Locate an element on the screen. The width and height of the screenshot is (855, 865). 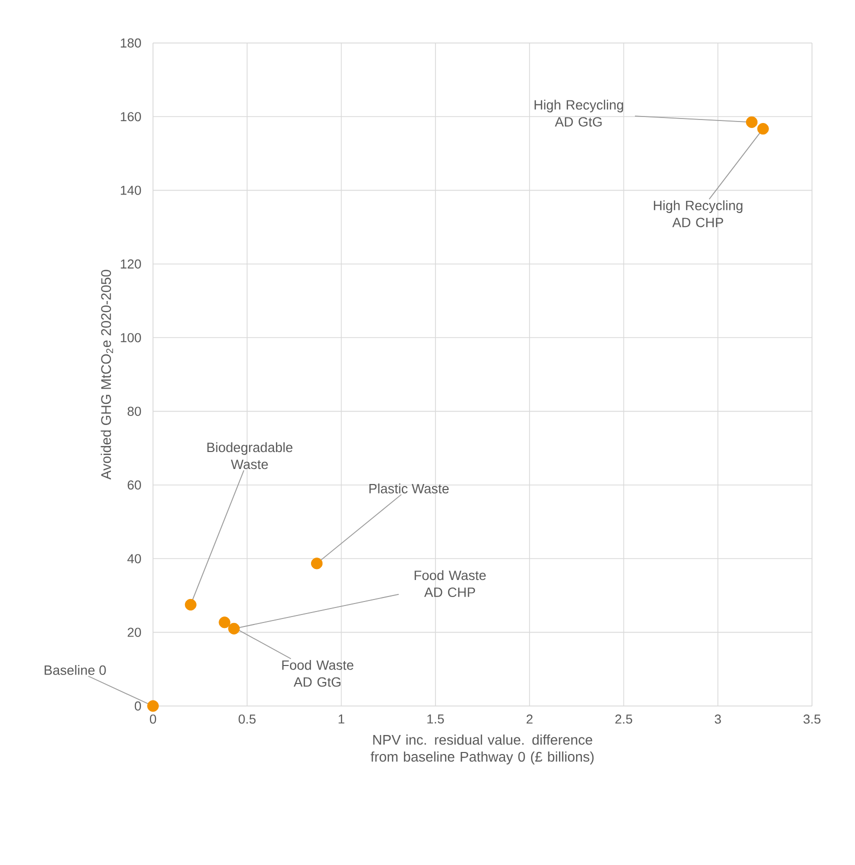
x-tick-label: 1 is located at coordinates (341, 719).